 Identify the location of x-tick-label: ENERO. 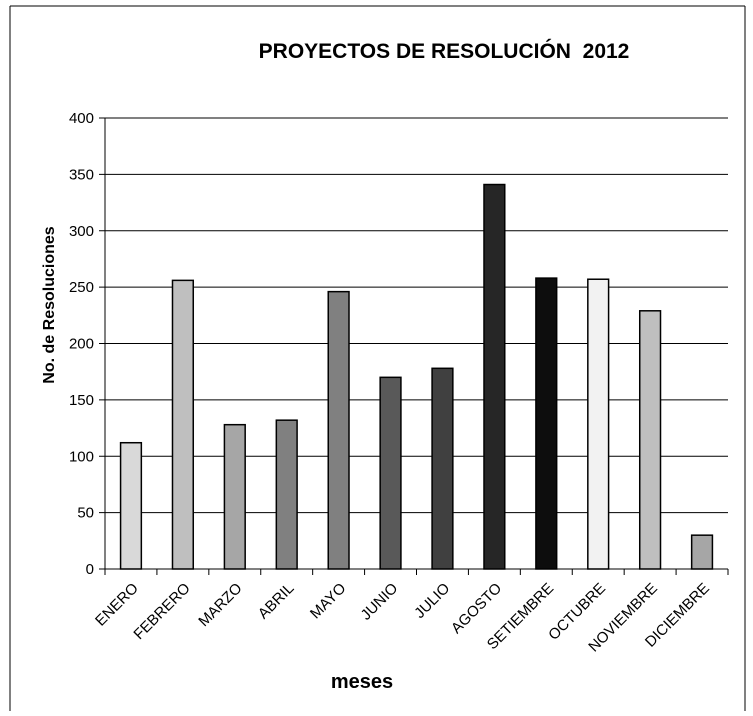
(117, 605).